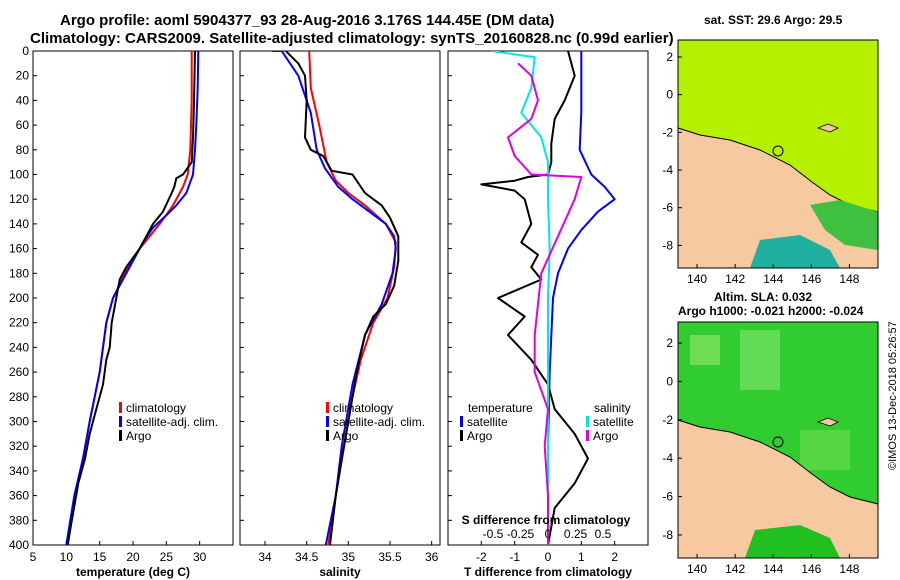 This screenshot has height=580, width=900. I want to click on sst-map, so click(778, 154).